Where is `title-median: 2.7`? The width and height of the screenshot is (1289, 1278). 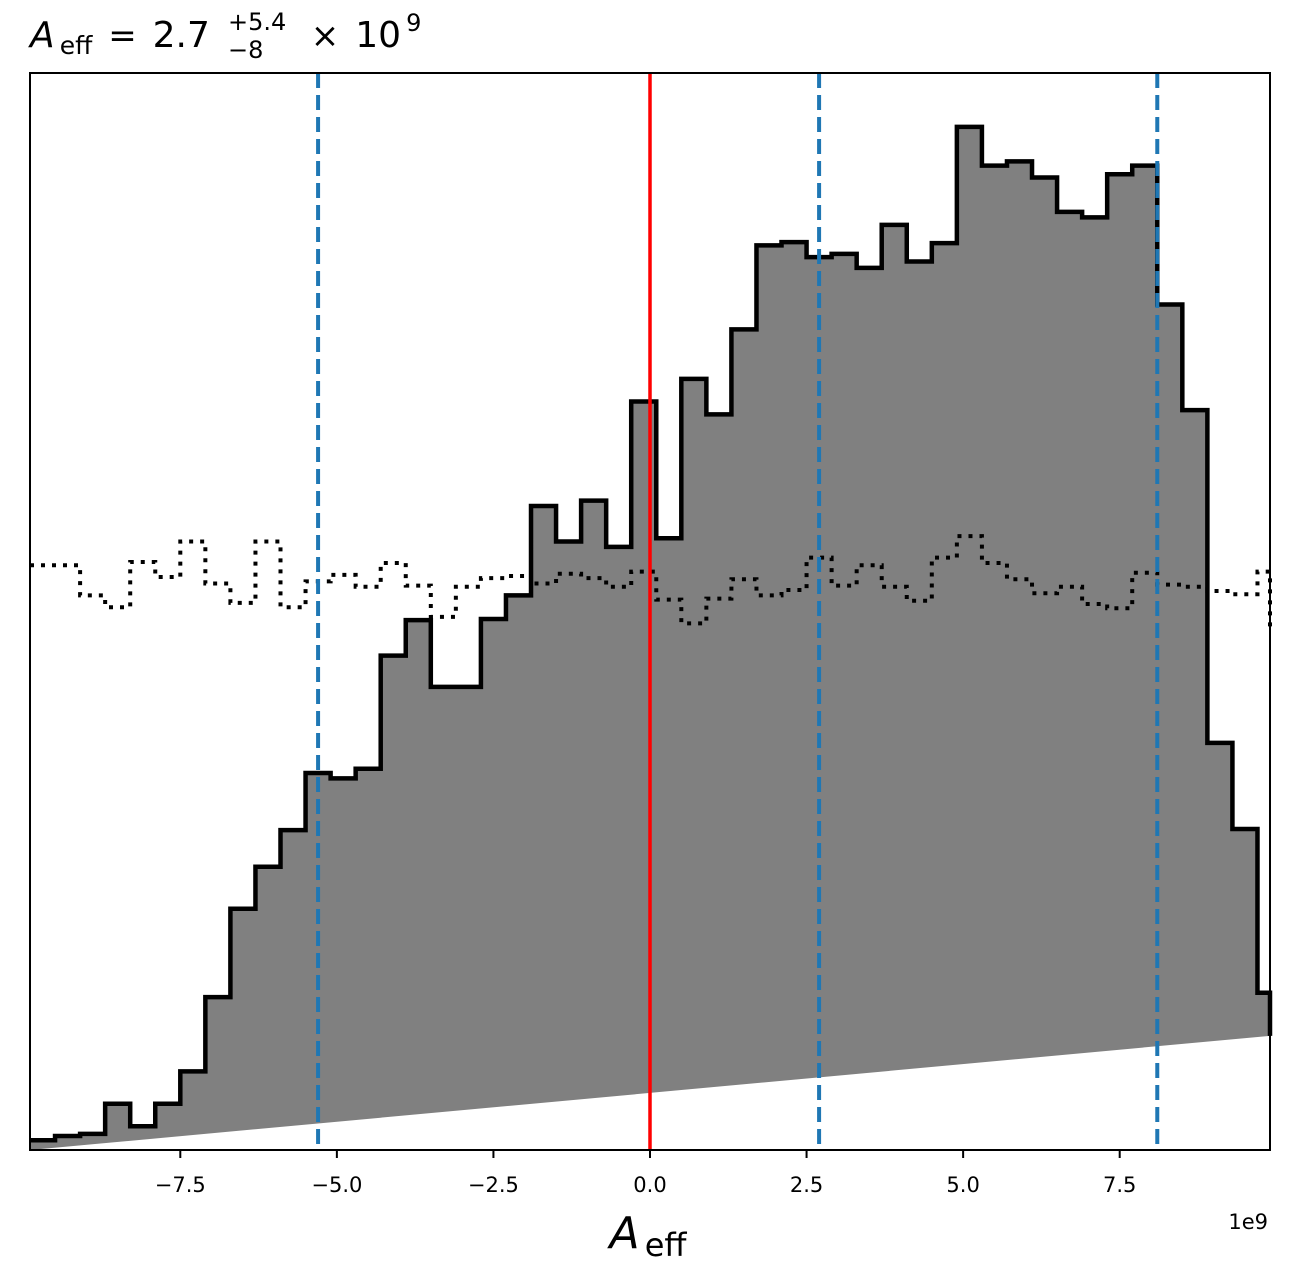 title-median: 2.7 is located at coordinates (181, 35).